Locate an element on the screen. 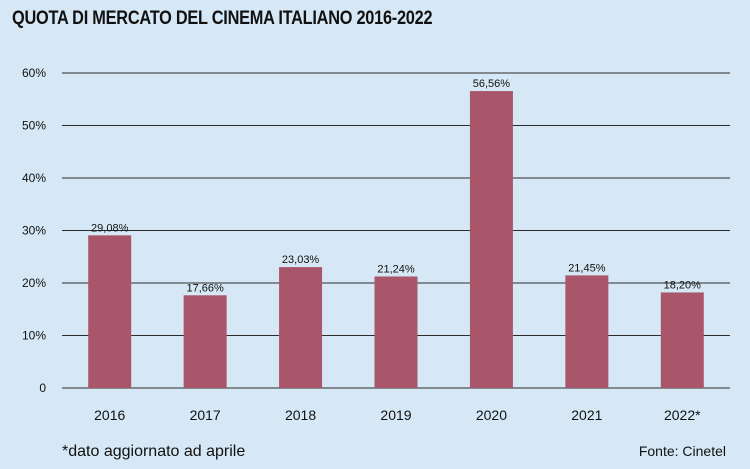 The width and height of the screenshot is (750, 469). y-tick-label: 20% is located at coordinates (34, 283).